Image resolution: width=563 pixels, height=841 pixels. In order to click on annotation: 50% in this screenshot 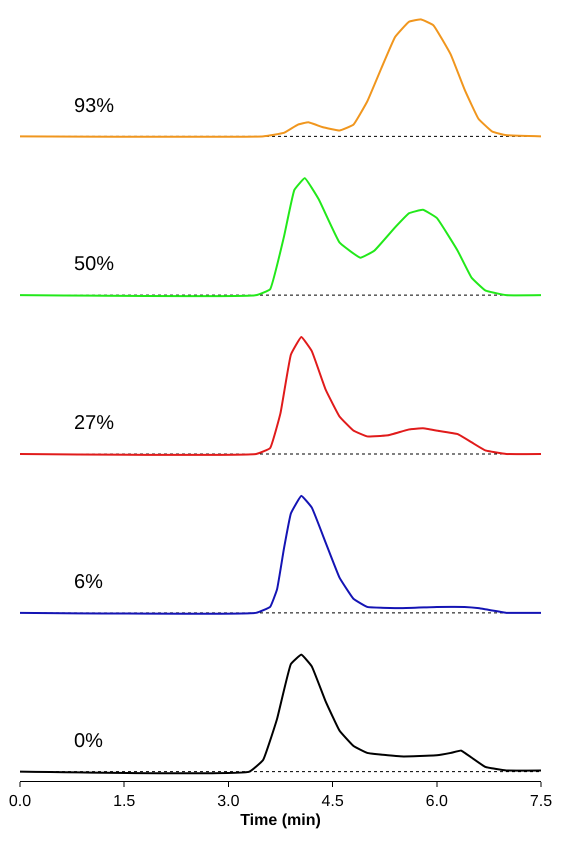, I will do `click(94, 264)`.